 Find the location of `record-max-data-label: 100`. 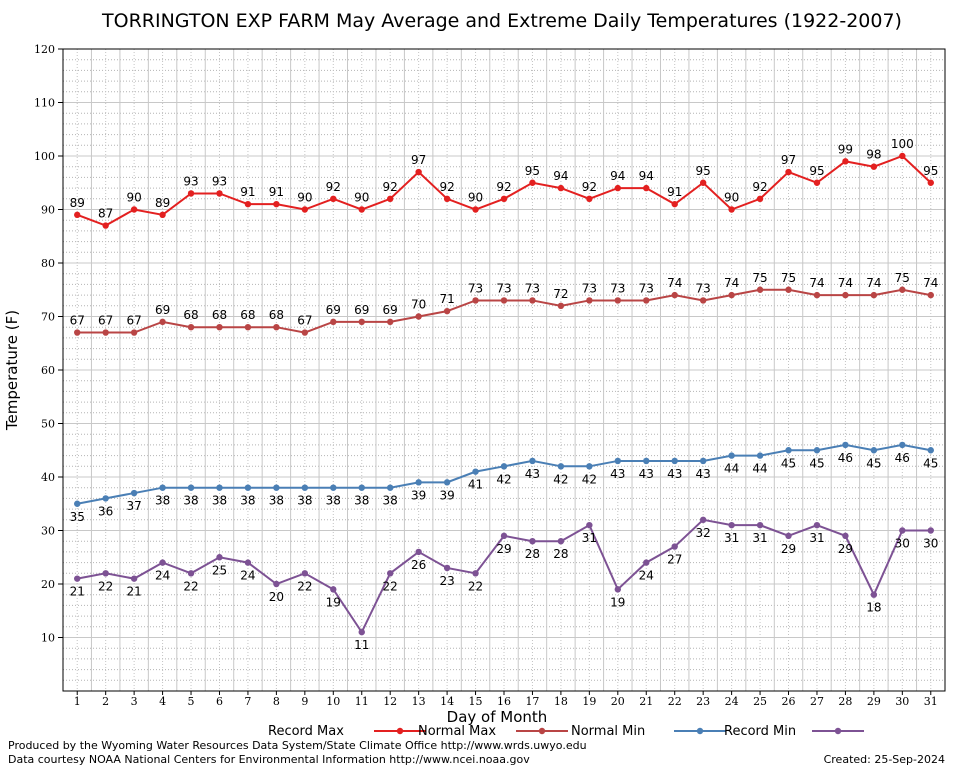

record-max-data-label: 100 is located at coordinates (902, 144).